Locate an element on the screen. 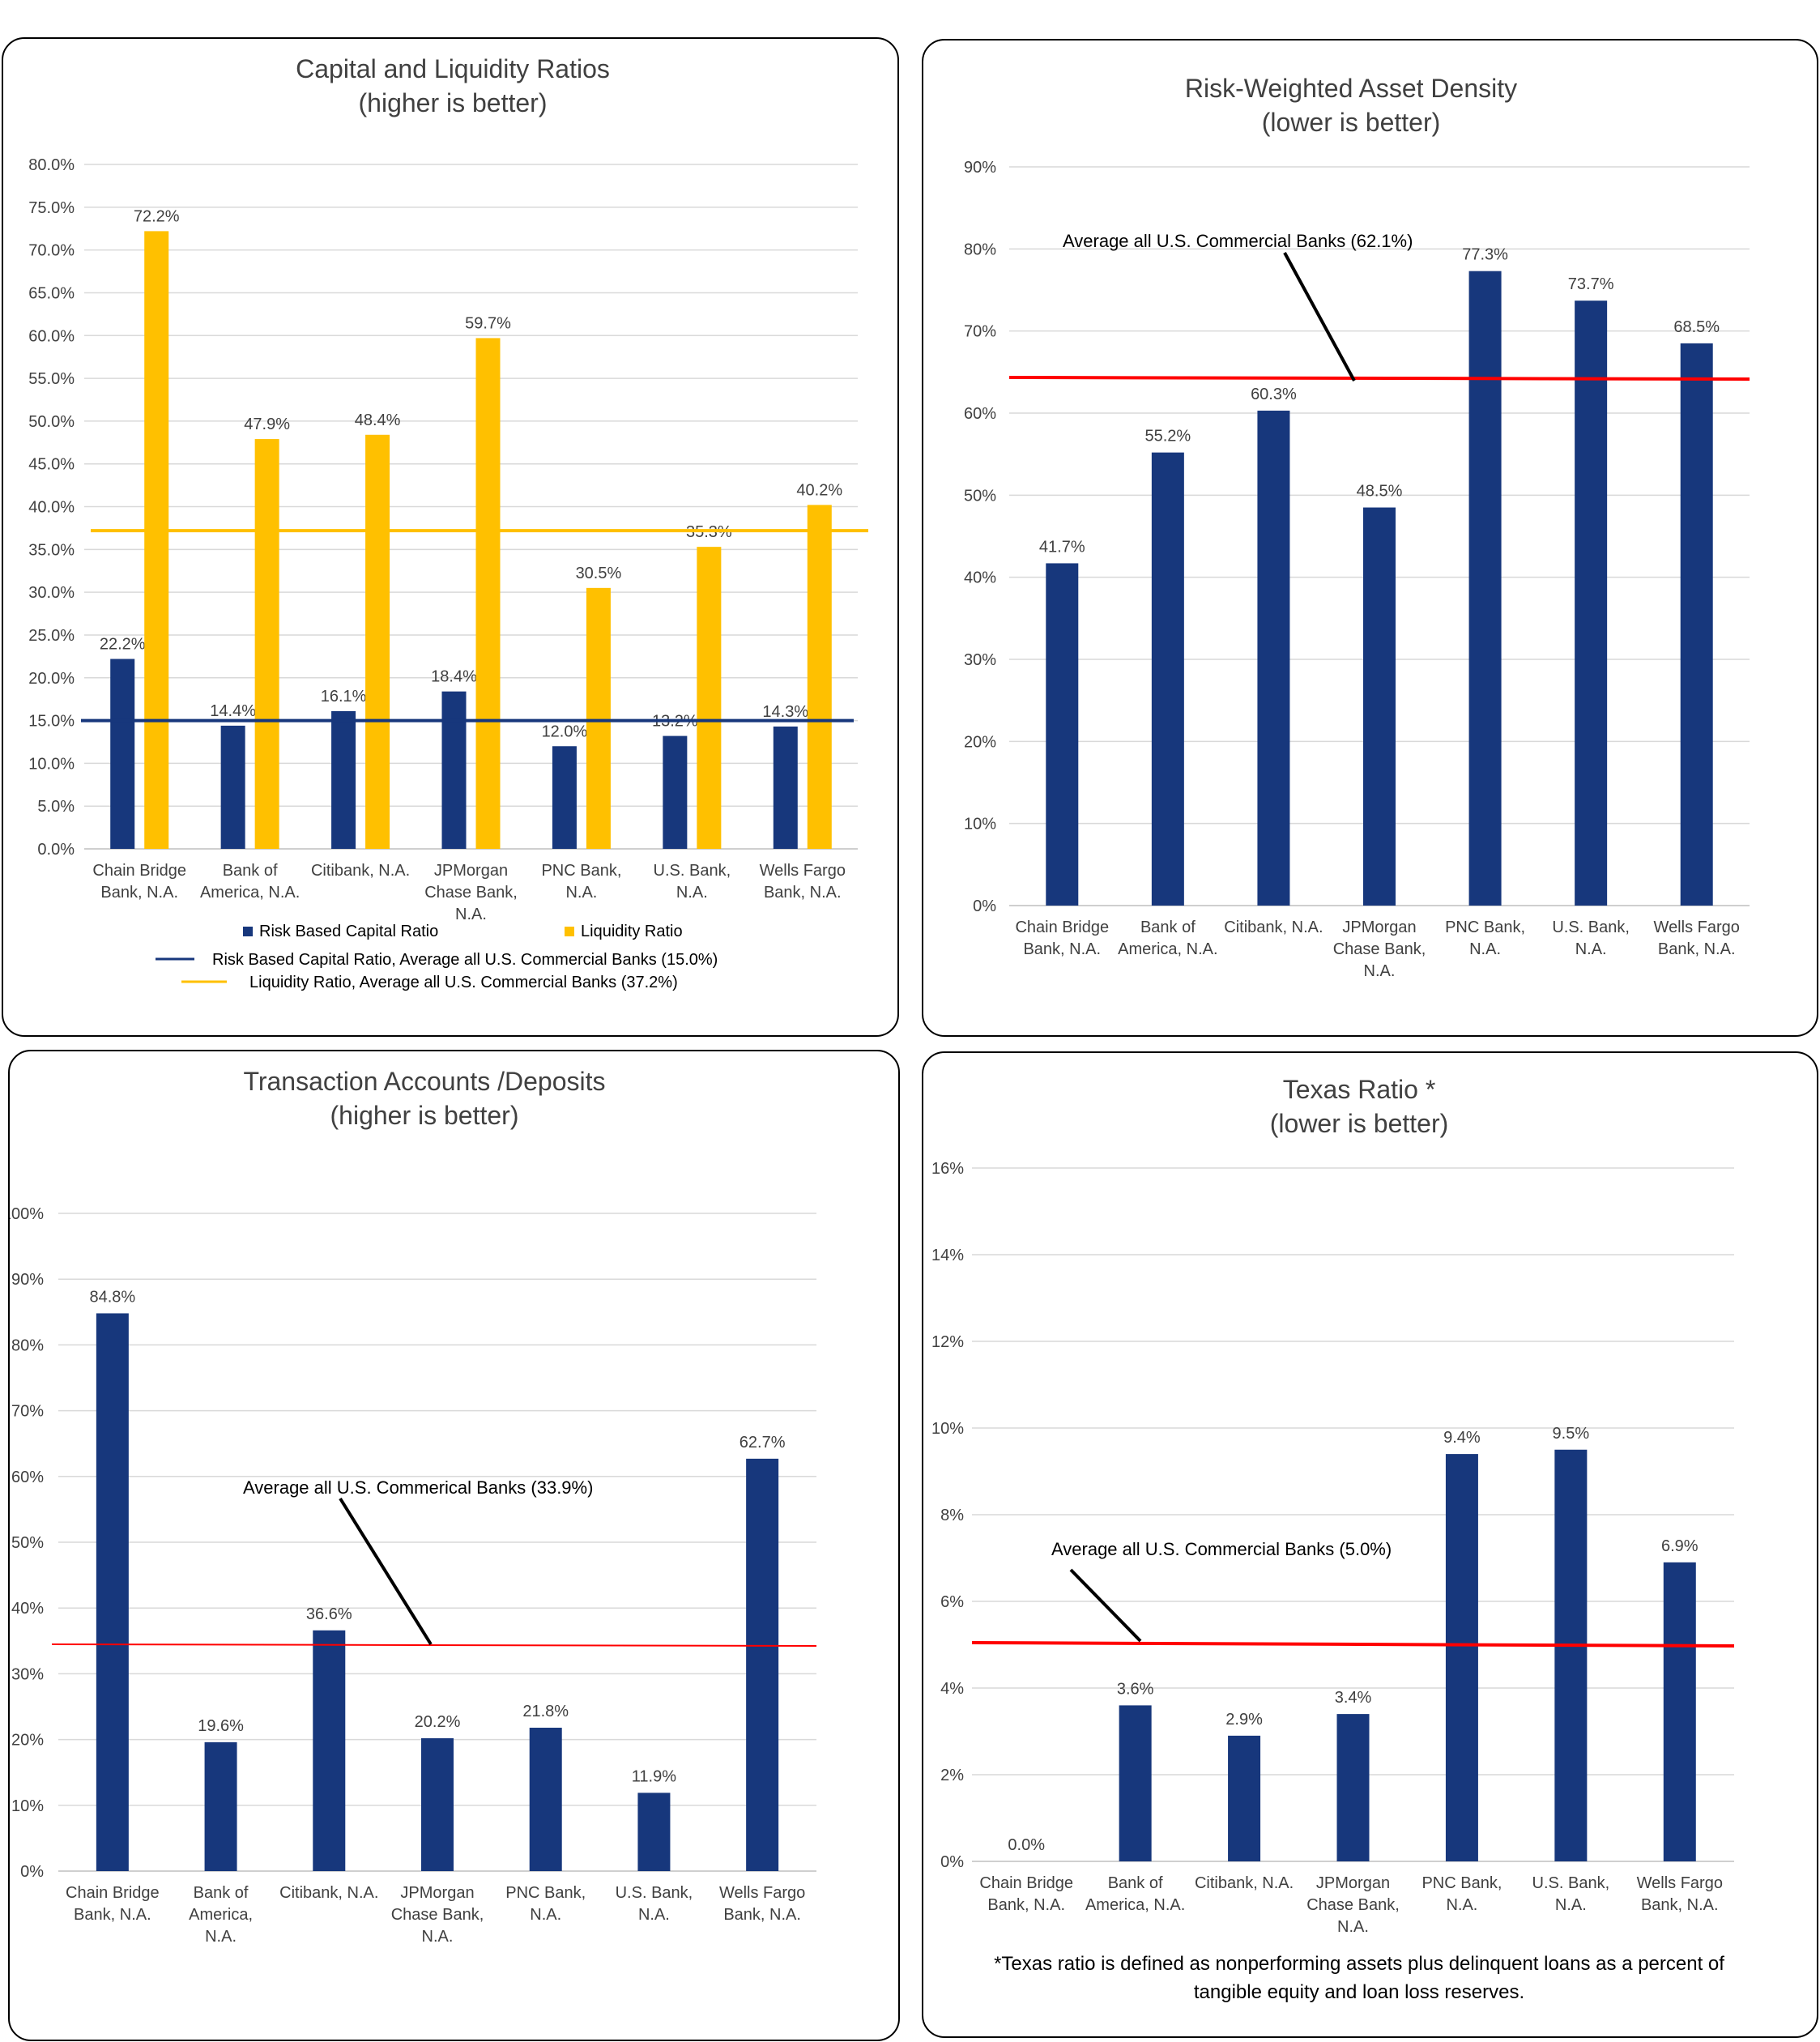 Image resolution: width=1820 pixels, height=2042 pixels. c4-x-category-label: U.S. Bank, is located at coordinates (1571, 1883).